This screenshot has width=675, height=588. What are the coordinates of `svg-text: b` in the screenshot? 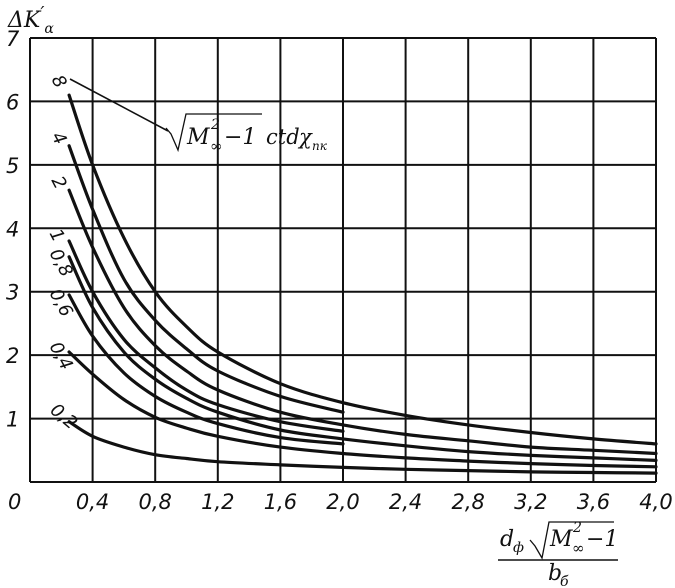 It's located at (555, 573).